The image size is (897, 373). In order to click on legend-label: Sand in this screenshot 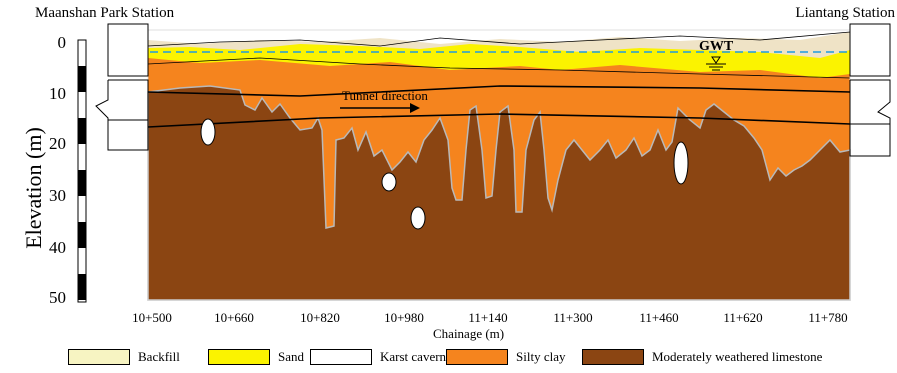, I will do `click(291, 356)`.